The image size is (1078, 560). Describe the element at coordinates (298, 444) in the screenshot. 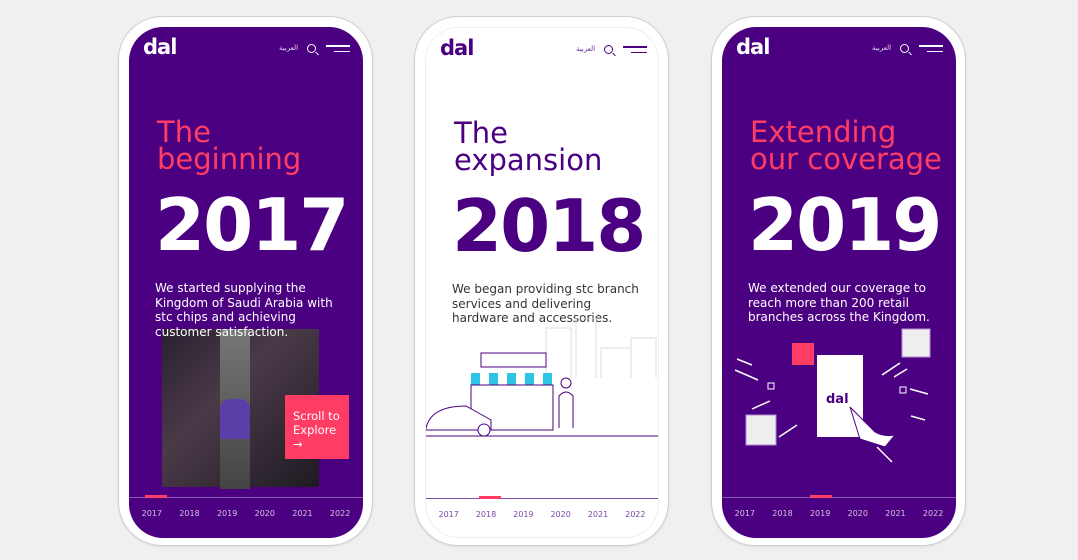

I see `arrow-right-icon: →` at that location.